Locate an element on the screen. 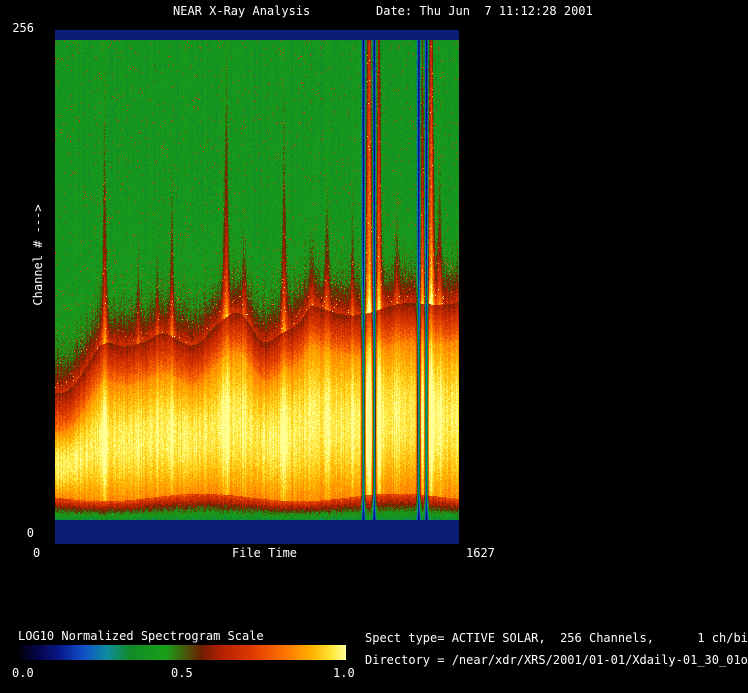  colorbar-tick-max: 1.0 is located at coordinates (344, 673).